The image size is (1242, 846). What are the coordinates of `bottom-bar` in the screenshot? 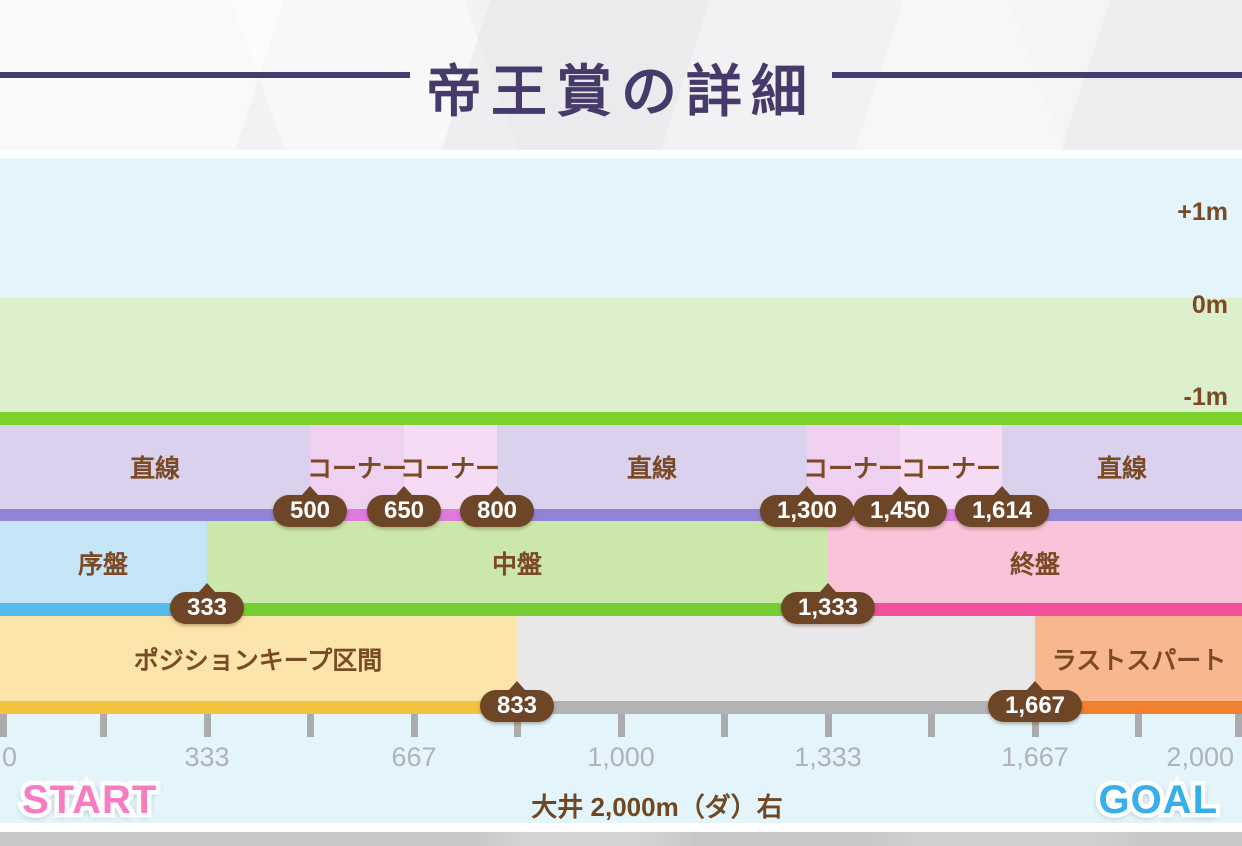 It's located at (621, 839).